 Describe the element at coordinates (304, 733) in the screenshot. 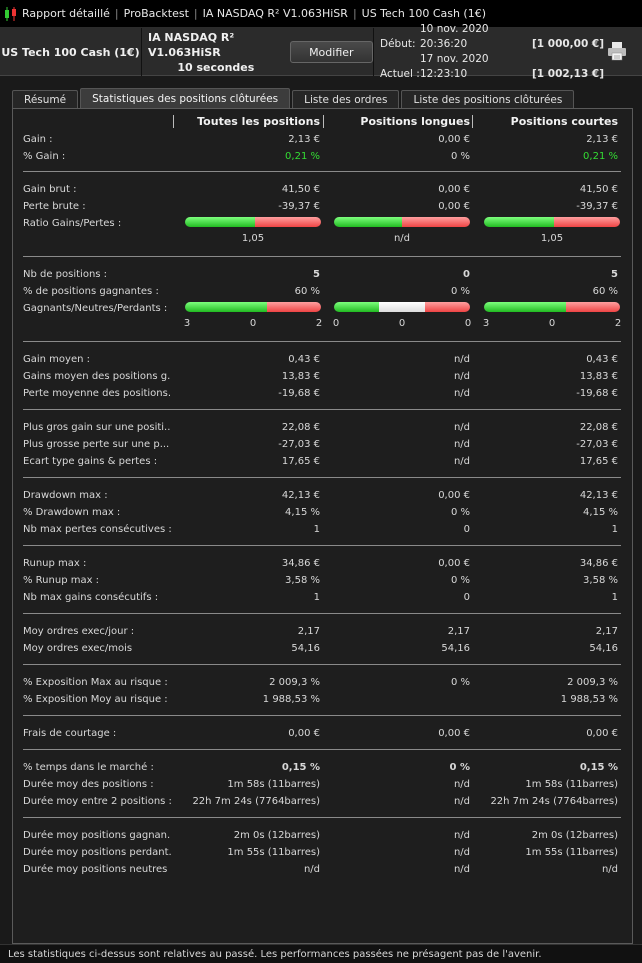

I see `row-value-all: 0,00 €` at that location.